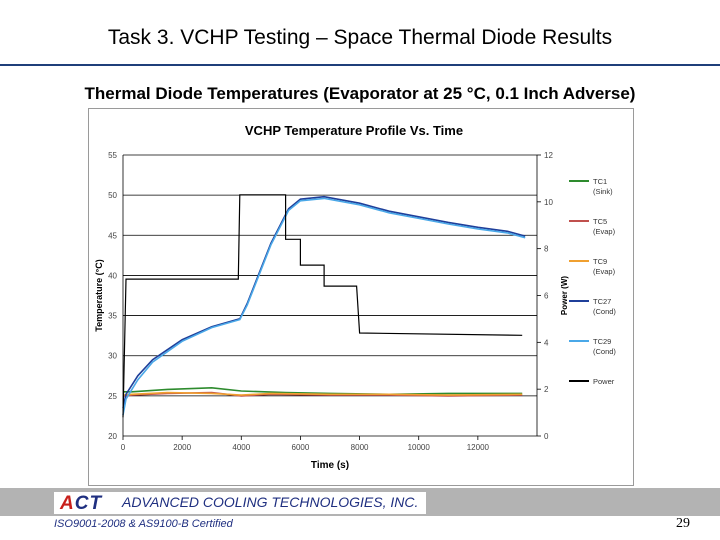  What do you see at coordinates (112, 316) in the screenshot?
I see `y-tick-label: 35` at bounding box center [112, 316].